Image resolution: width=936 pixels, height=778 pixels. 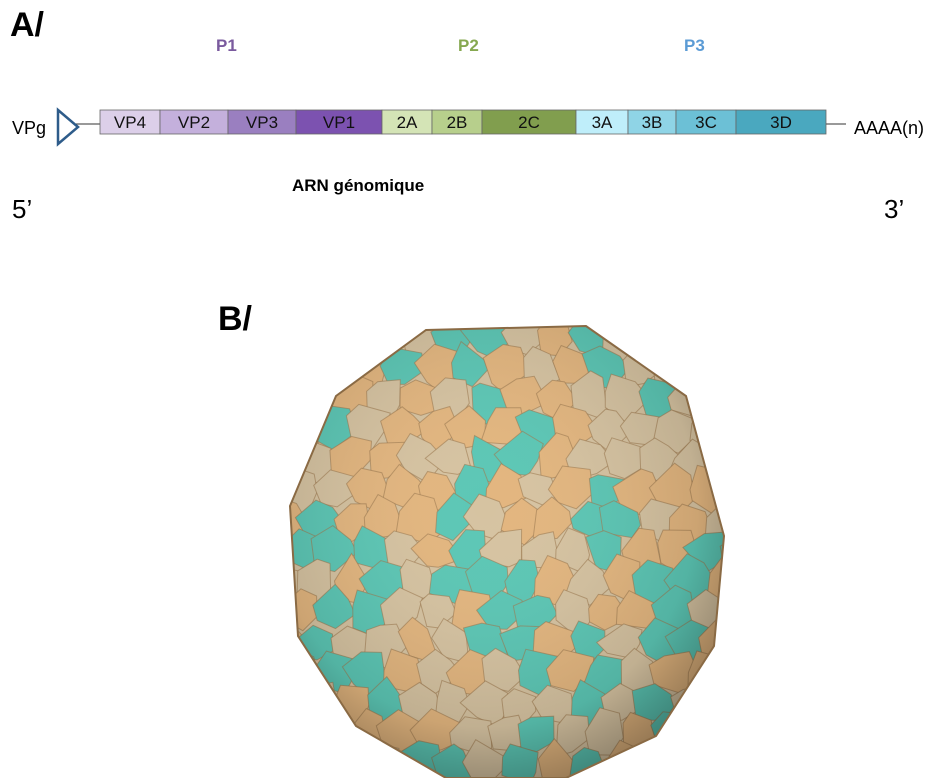 I want to click on segment-label-3c: 3C, so click(x=706, y=122).